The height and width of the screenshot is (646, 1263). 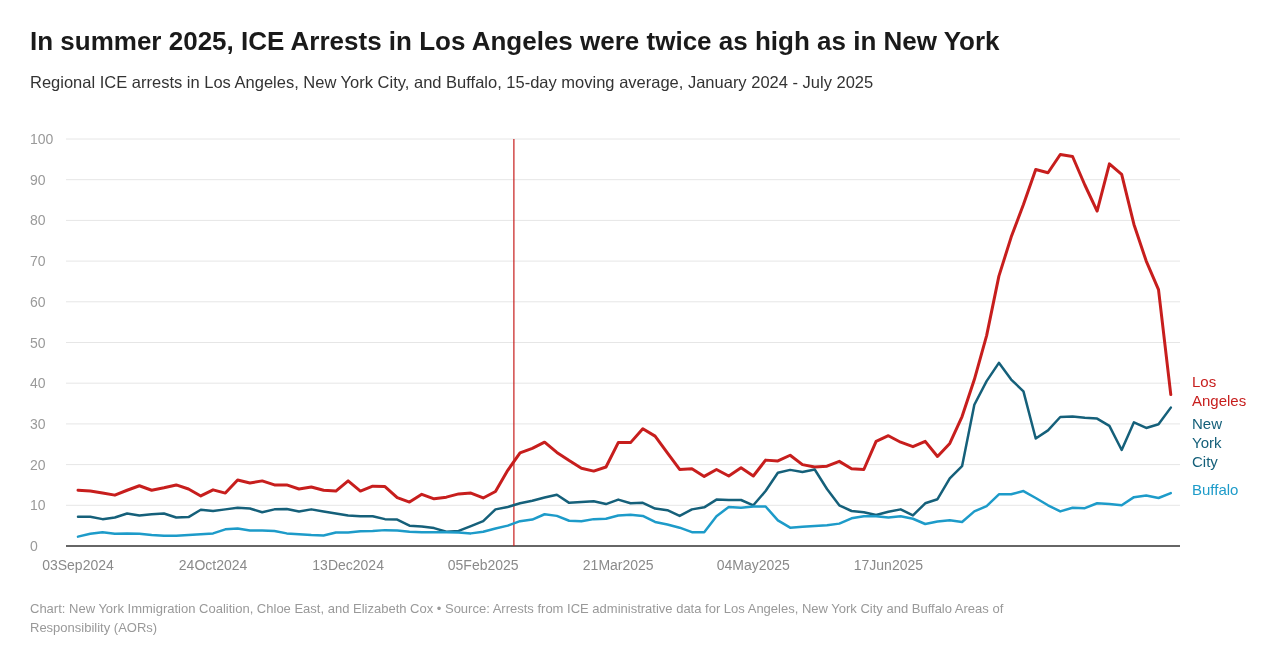 What do you see at coordinates (1207, 442) in the screenshot?
I see `series-label: New York City` at bounding box center [1207, 442].